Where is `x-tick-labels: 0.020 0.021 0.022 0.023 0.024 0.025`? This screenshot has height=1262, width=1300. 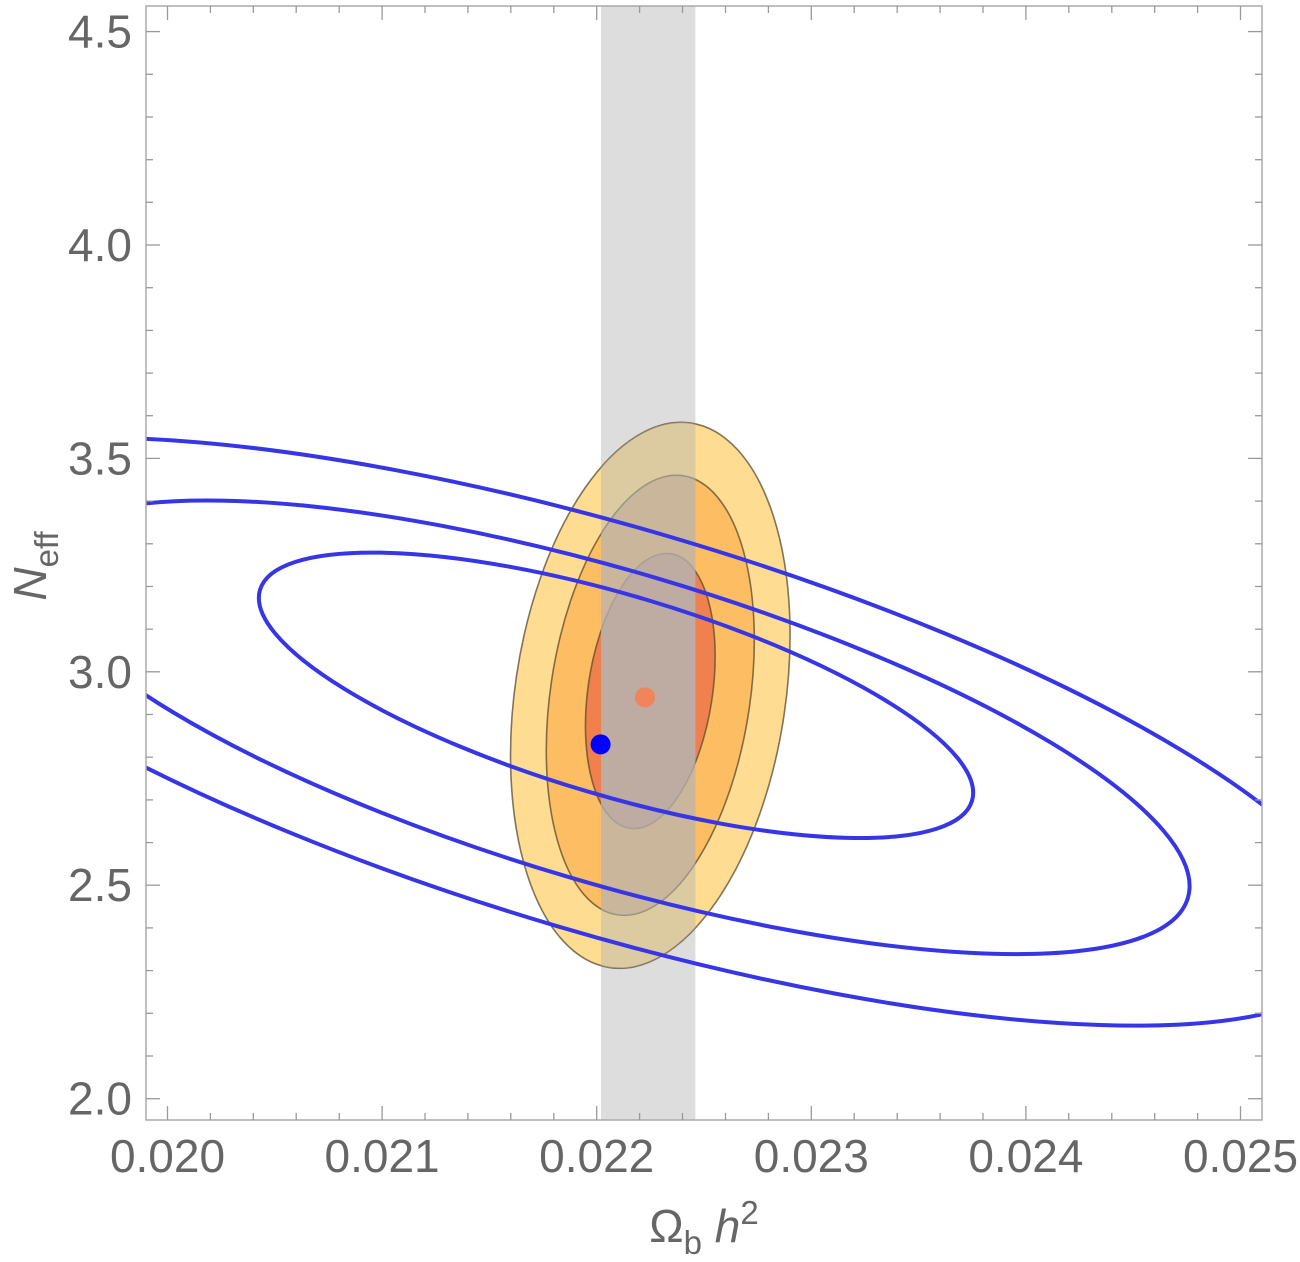
x-tick-labels: 0.020 0.021 0.022 0.023 0.024 0.025 is located at coordinates (704, 1156).